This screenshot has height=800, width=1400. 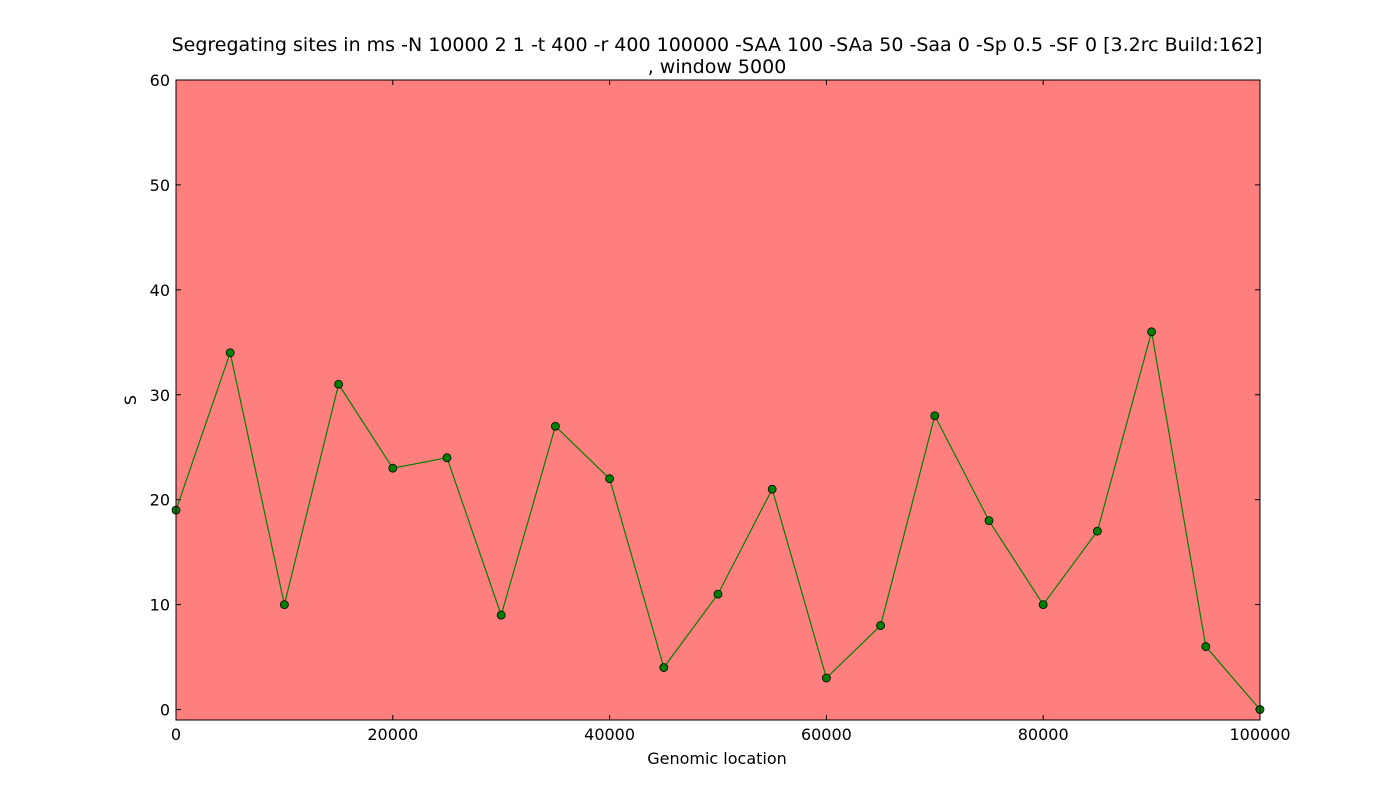 I want to click on x-tick-label: 60000, so click(x=826, y=734).